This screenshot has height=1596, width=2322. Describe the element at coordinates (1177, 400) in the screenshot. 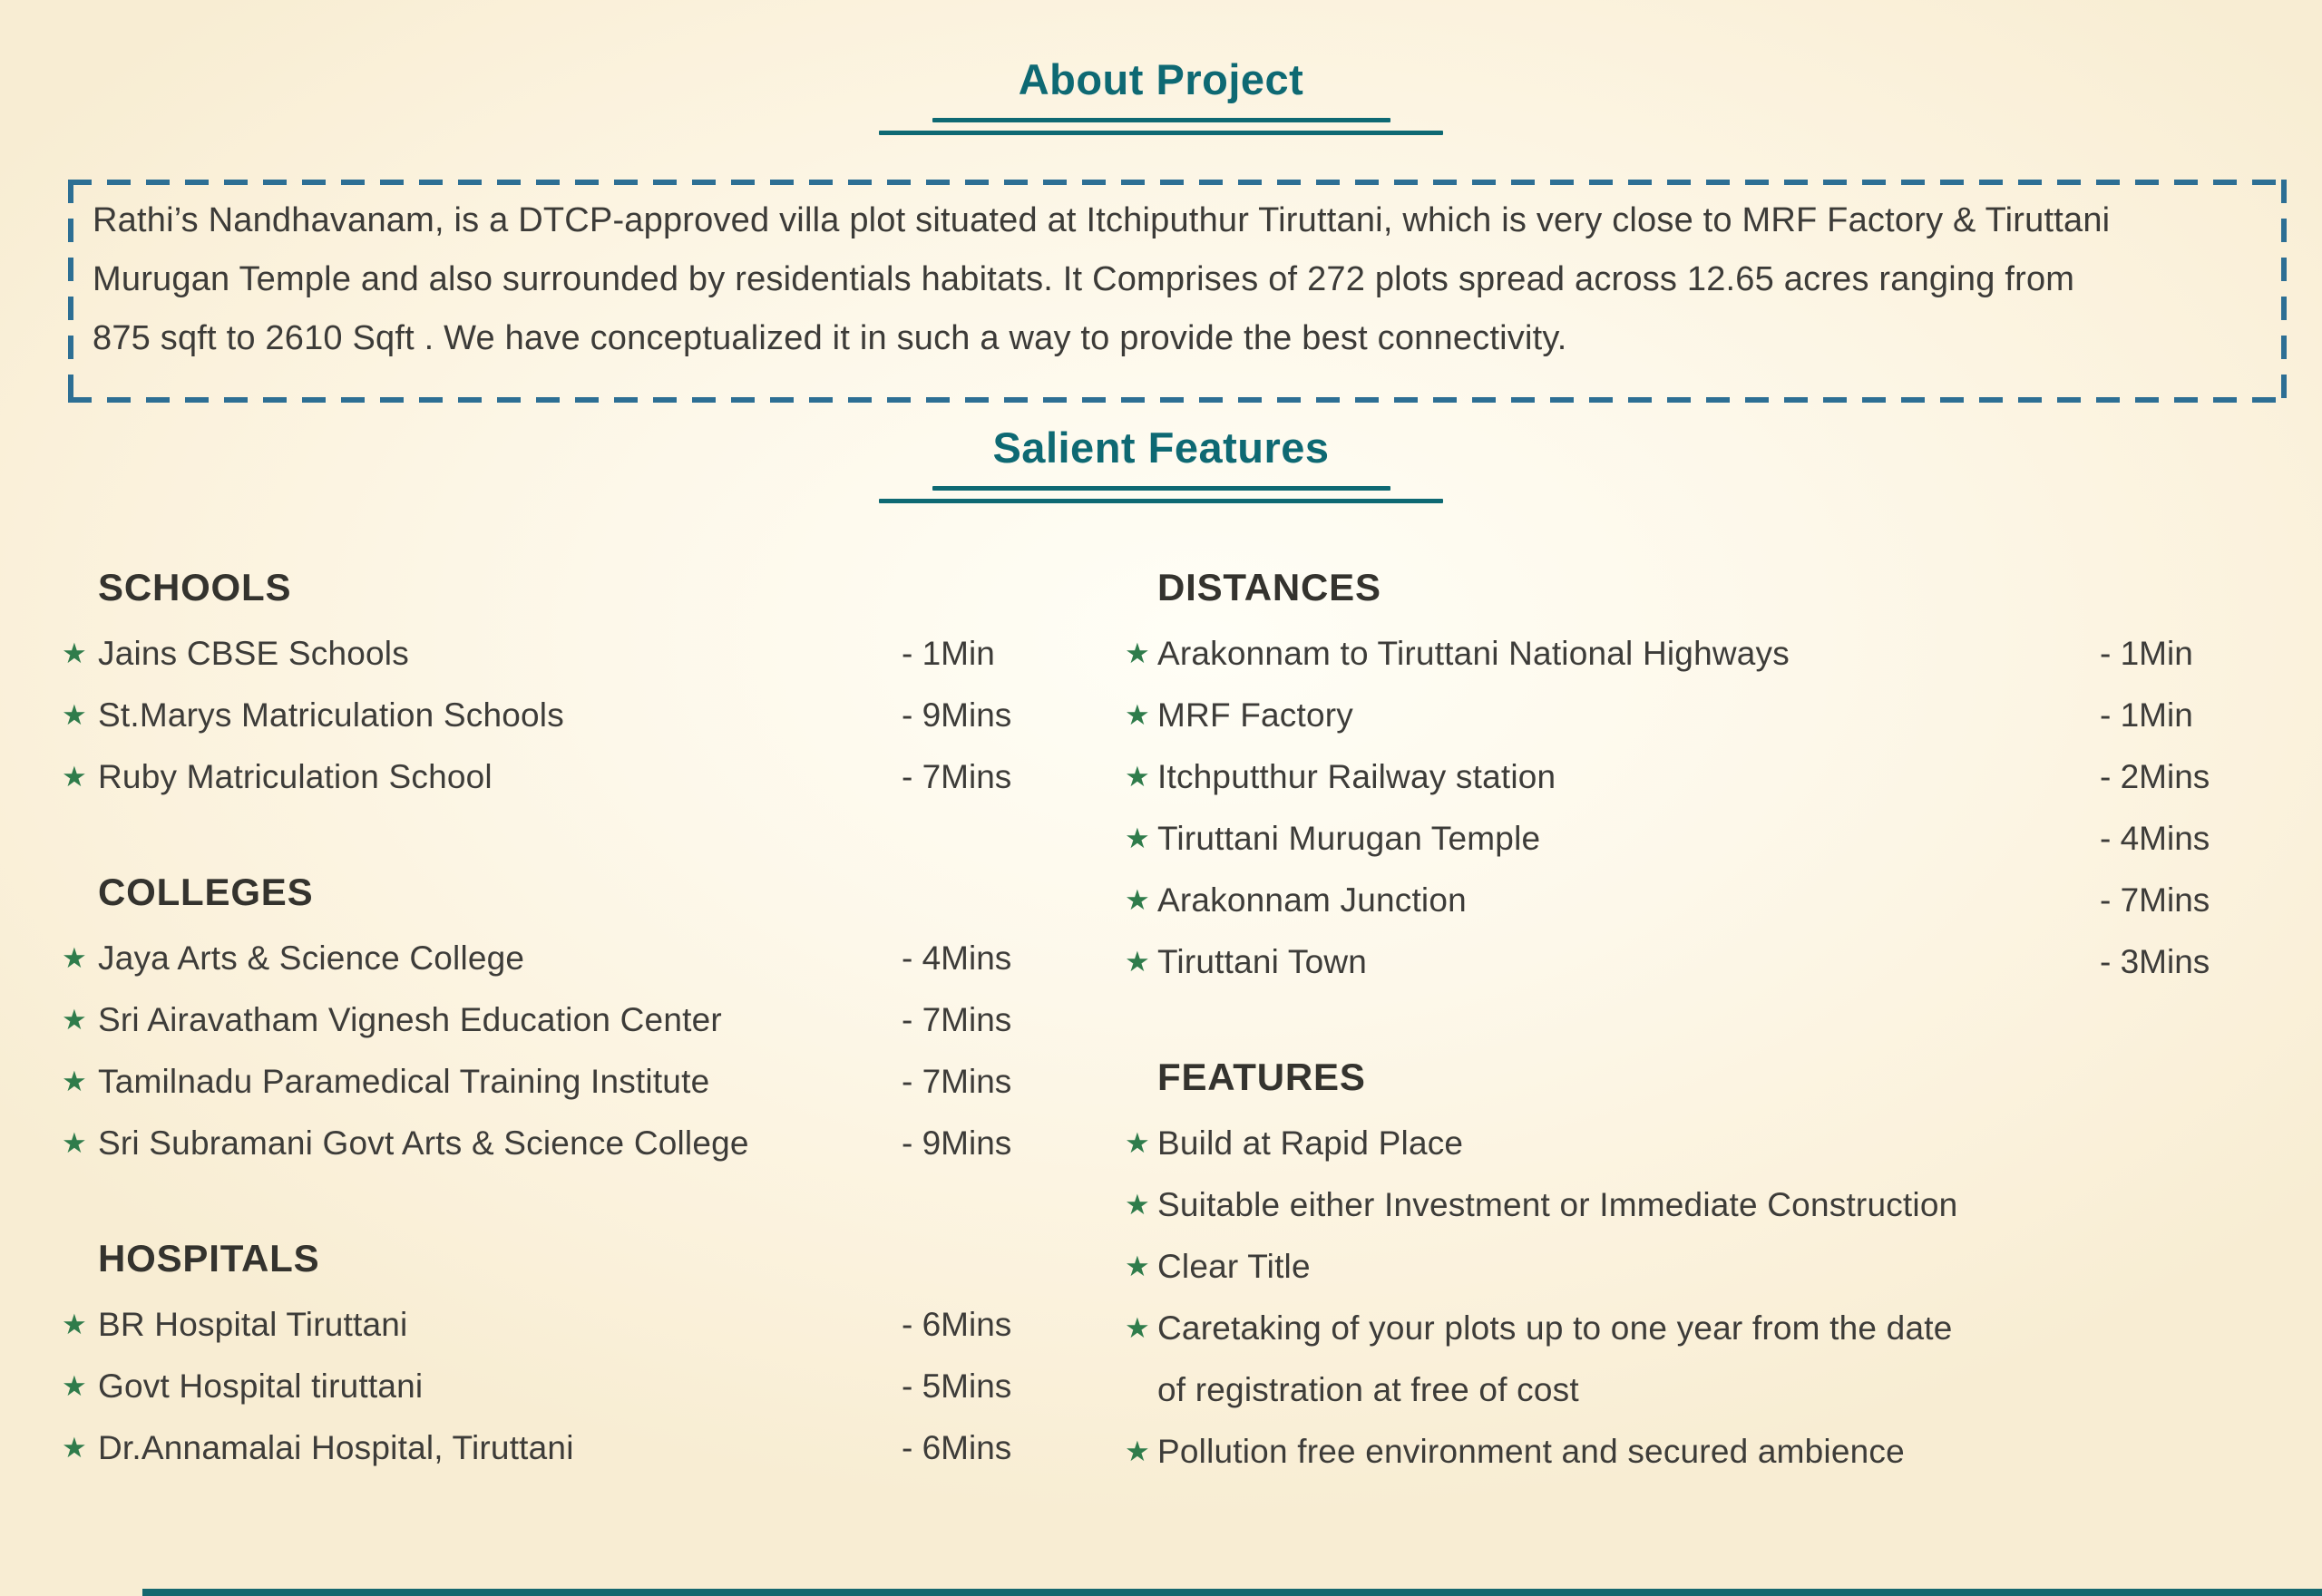

I see `dashed-border-bottom` at that location.